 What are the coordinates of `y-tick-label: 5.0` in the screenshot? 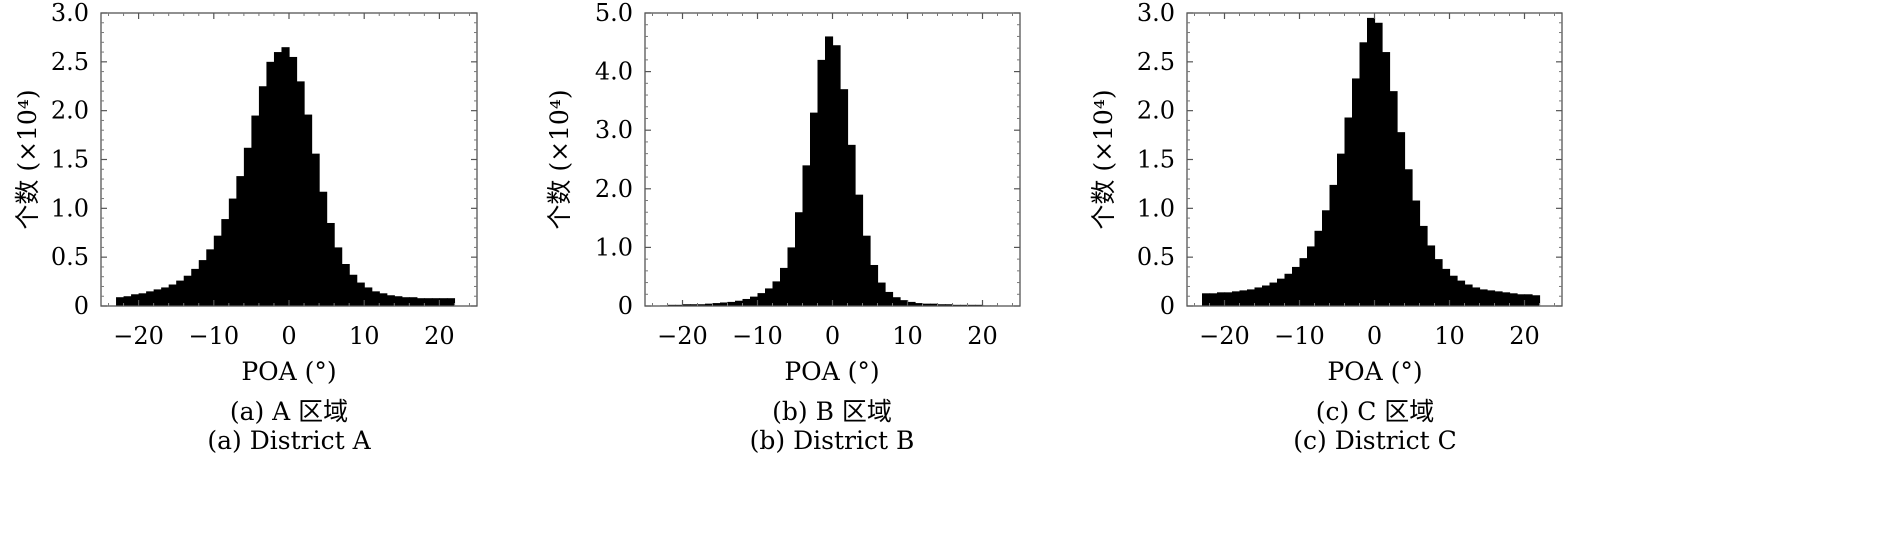 It's located at (614, 13).